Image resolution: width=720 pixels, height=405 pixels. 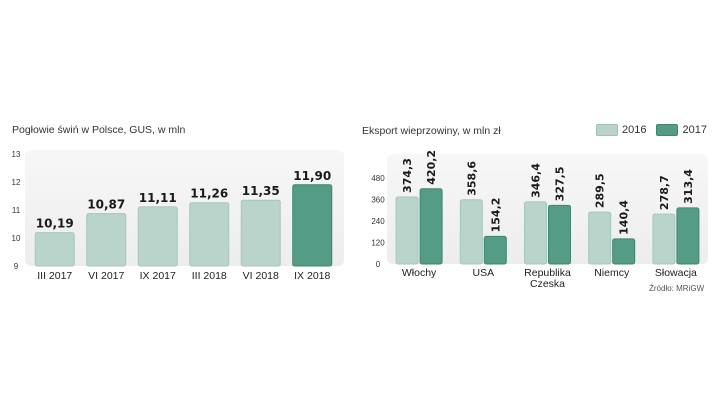 I want to click on legend-swatch-2017, so click(x=667, y=130).